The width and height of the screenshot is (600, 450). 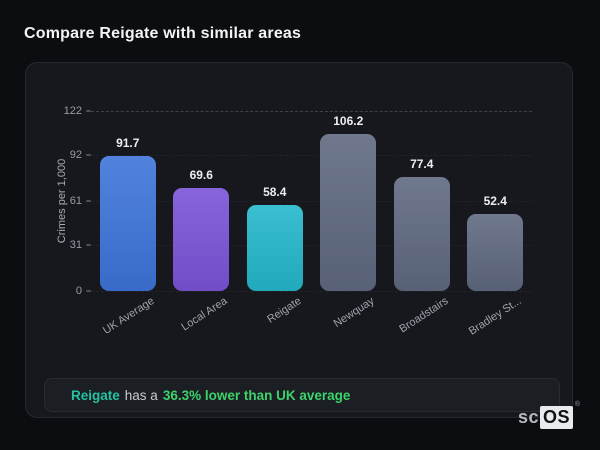 What do you see at coordinates (348, 212) in the screenshot?
I see `chart-bar-newquay` at bounding box center [348, 212].